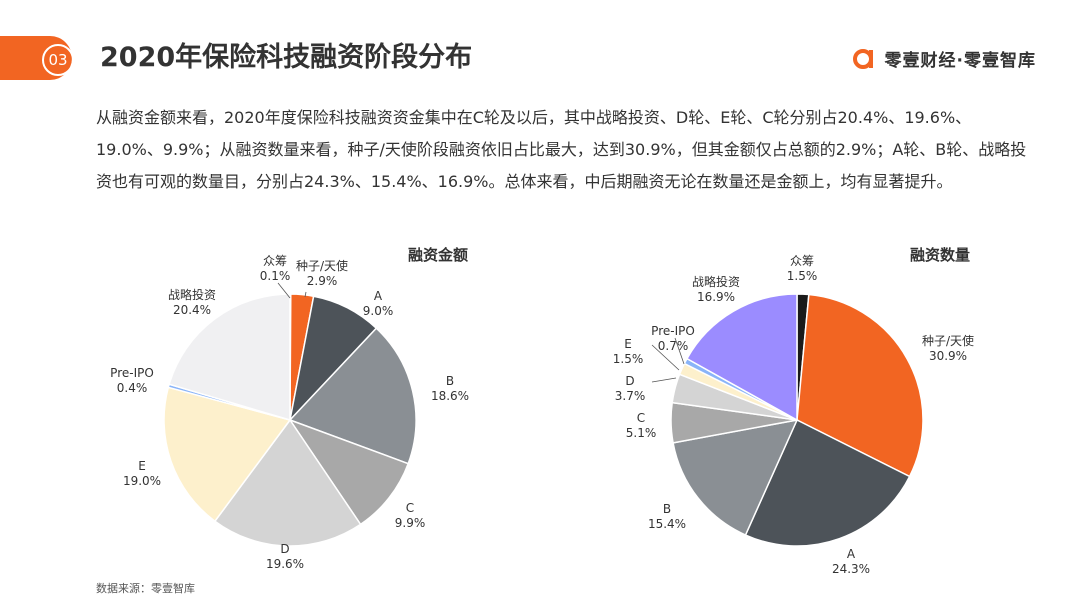  What do you see at coordinates (410, 523) in the screenshot?
I see `slice-value-1-5: 9.9%` at bounding box center [410, 523].